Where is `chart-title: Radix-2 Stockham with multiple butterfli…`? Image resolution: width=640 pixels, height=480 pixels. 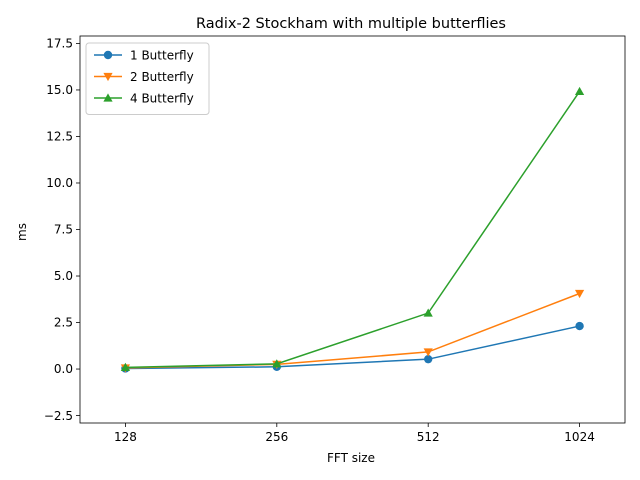
chart-title: Radix-2 Stockham with multiple butterfli… is located at coordinates (351, 24).